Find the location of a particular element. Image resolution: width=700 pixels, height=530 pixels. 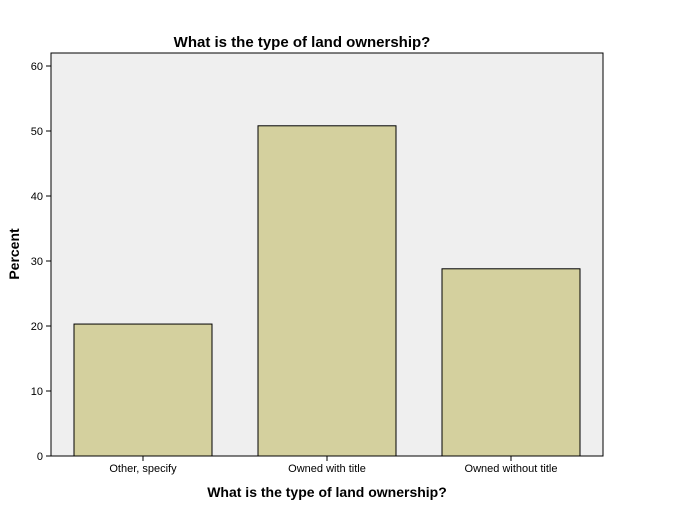

x-tick-label: Other, specify is located at coordinates (143, 469).